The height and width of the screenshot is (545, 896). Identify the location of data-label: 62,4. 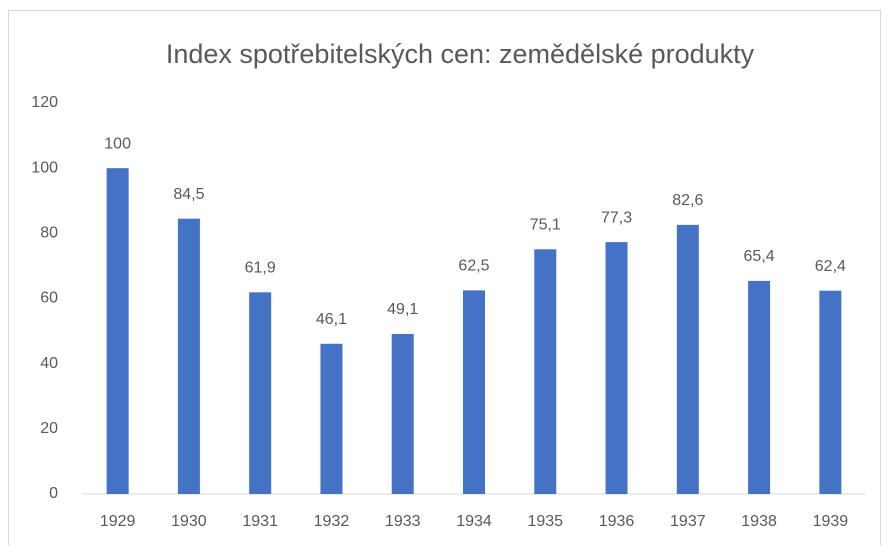
(830, 266).